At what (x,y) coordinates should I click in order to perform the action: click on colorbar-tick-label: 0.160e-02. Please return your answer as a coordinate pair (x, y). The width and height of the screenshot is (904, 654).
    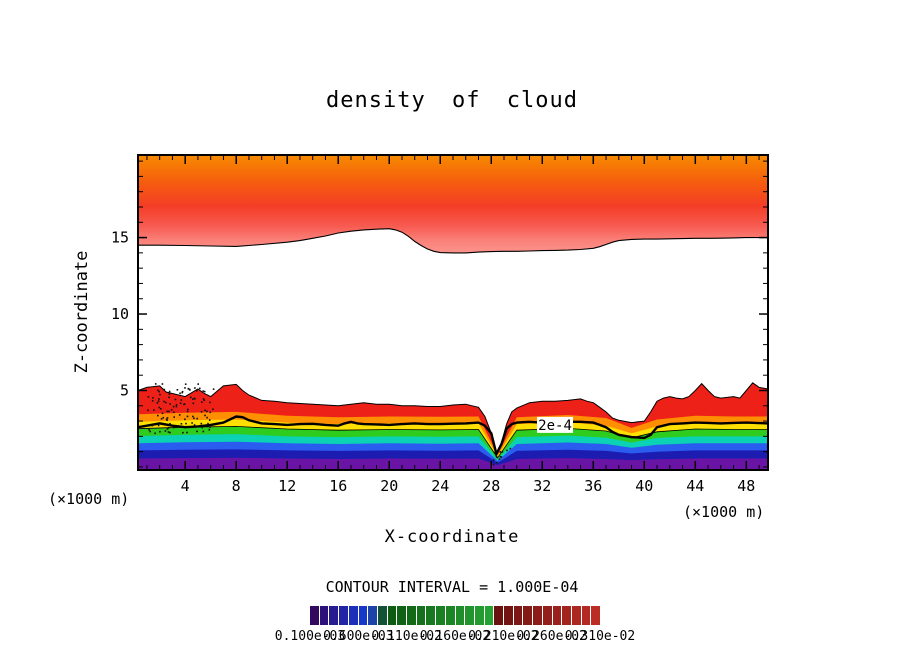
    Looking at the image, I should click on (455, 636).